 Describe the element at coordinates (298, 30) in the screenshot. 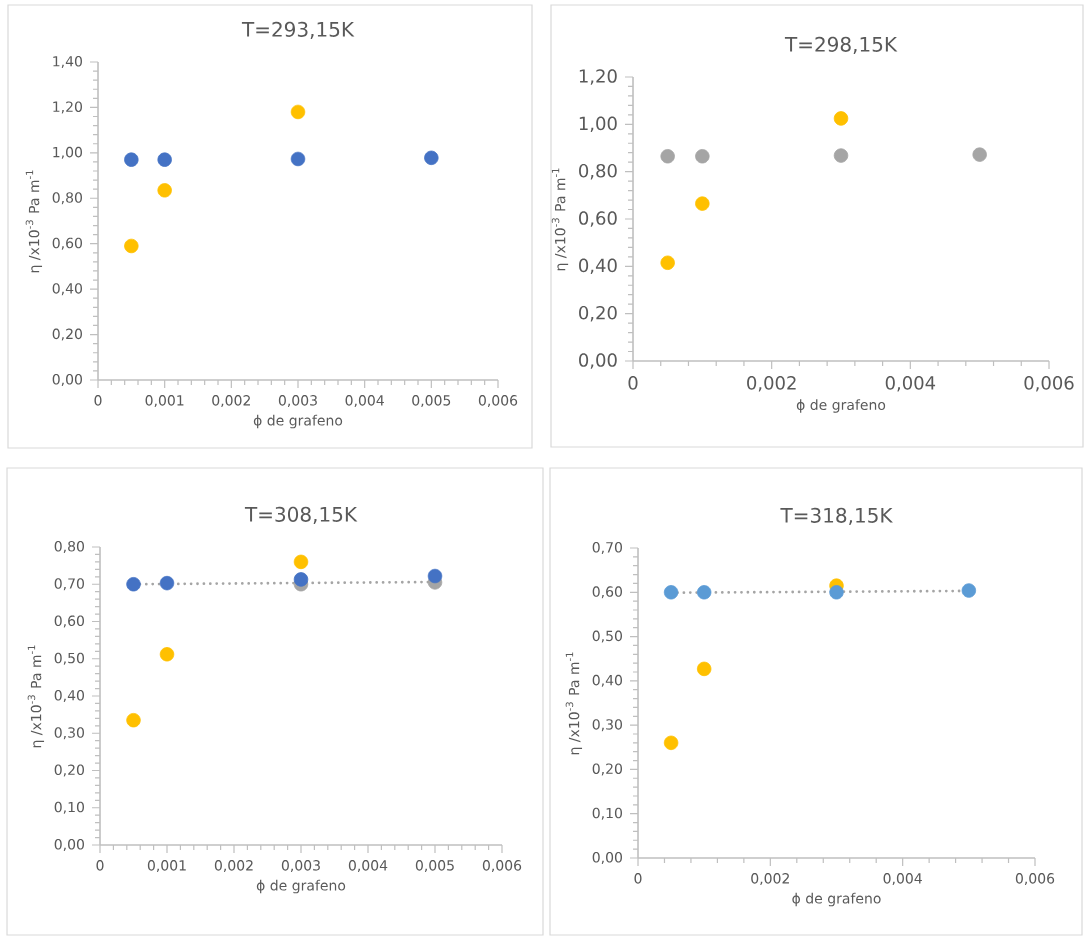

I see `chart-title: T=293,15K` at that location.